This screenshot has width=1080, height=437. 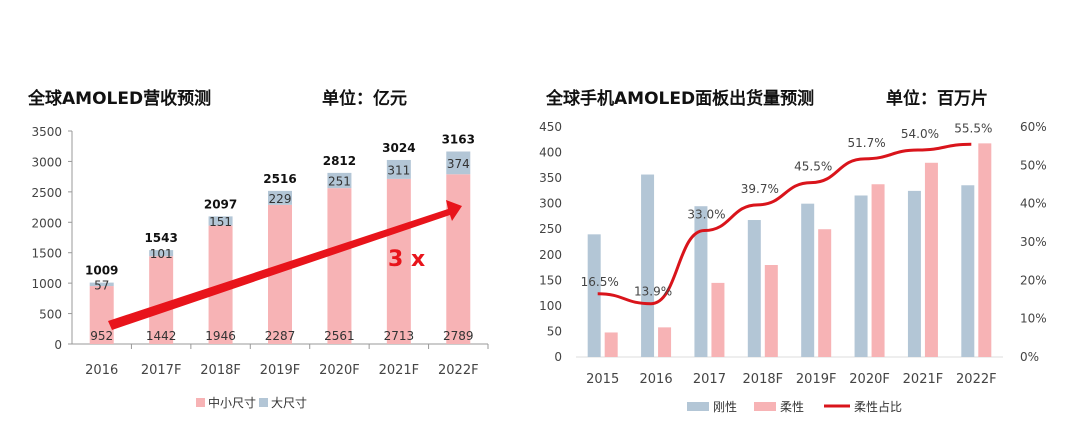 What do you see at coordinates (161, 336) in the screenshot?
I see `data-label: 1442` at bounding box center [161, 336].